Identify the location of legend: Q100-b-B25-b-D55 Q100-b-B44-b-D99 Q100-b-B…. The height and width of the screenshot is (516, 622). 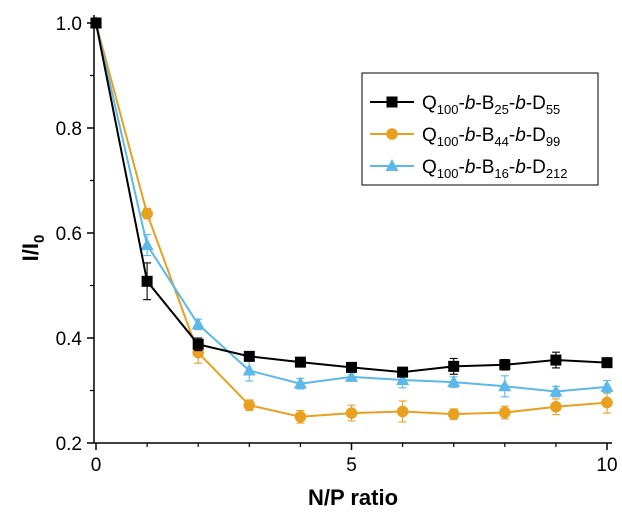
(480, 129).